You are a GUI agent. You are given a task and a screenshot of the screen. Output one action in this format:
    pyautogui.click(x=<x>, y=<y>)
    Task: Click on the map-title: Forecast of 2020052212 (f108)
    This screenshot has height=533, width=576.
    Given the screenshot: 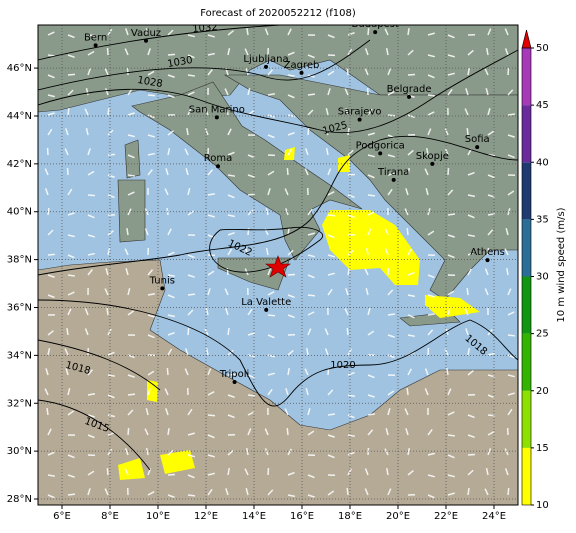 What is the action you would take?
    pyautogui.click(x=278, y=13)
    